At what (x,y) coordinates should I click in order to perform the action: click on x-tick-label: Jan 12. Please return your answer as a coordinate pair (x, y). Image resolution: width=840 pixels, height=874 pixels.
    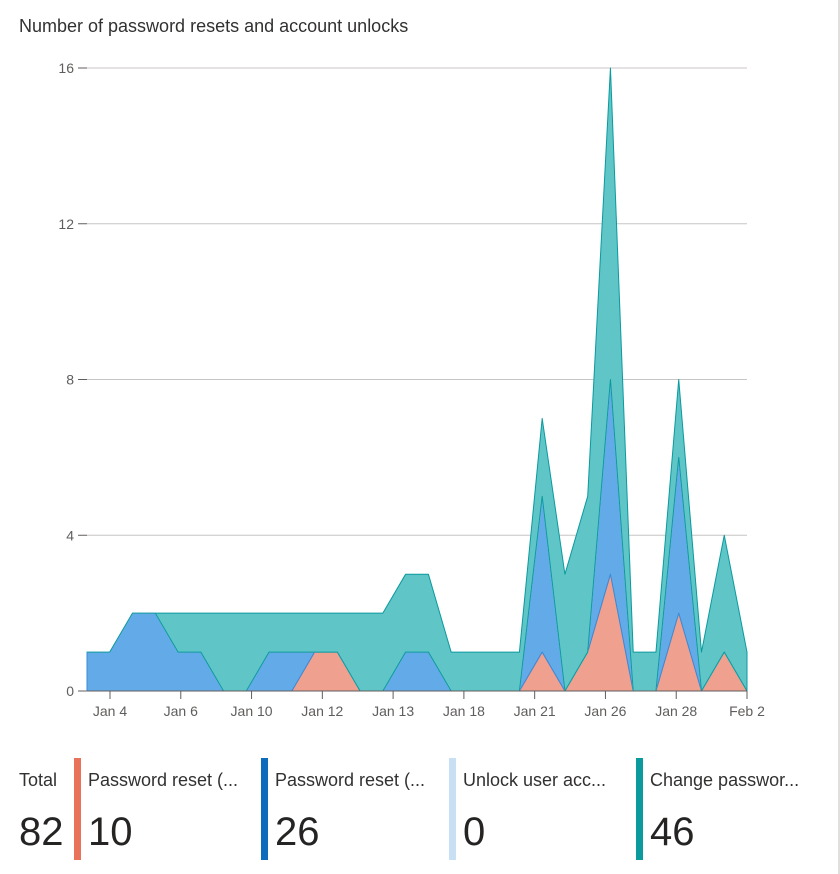
    Looking at the image, I should click on (322, 711).